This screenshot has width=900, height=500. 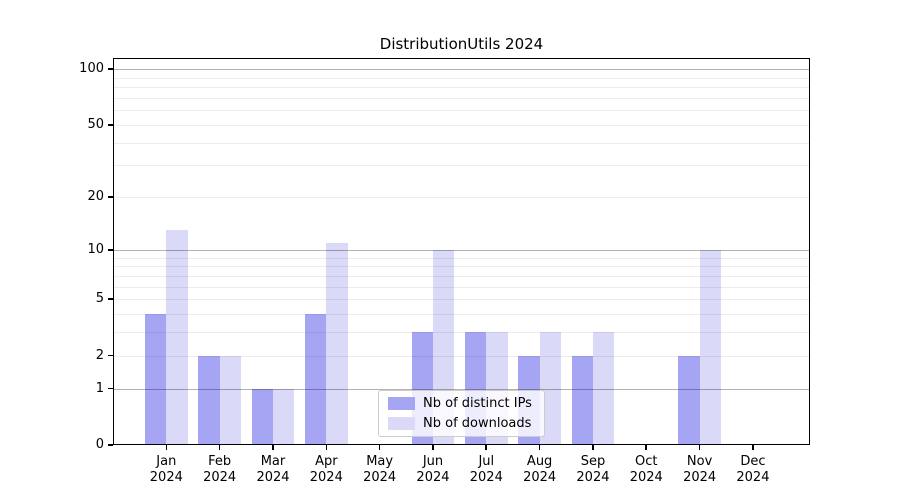 I want to click on x-tick-label-dec: Dec 2024, so click(x=753, y=469).